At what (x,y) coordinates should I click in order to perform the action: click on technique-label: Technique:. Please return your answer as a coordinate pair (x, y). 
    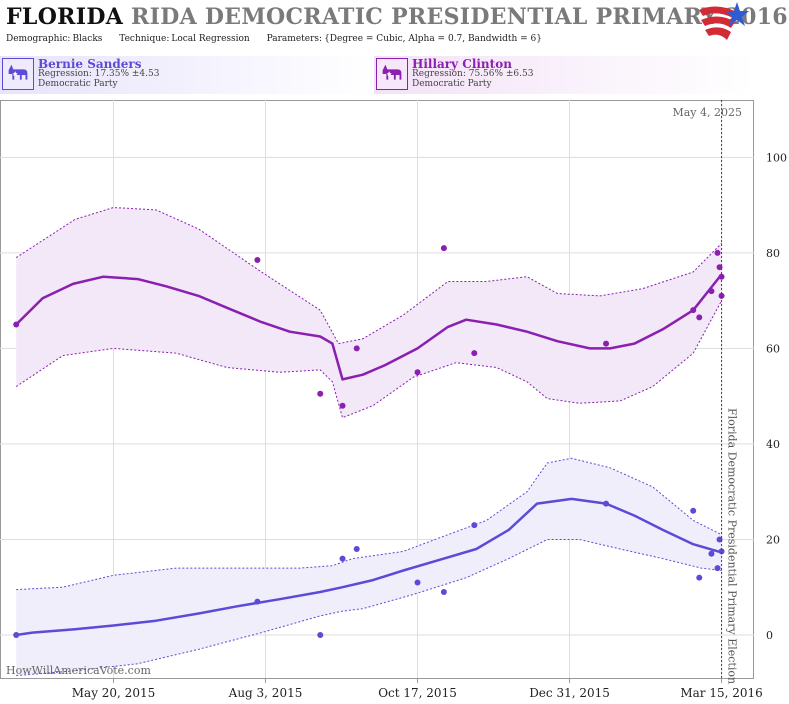
    Looking at the image, I should click on (144, 39).